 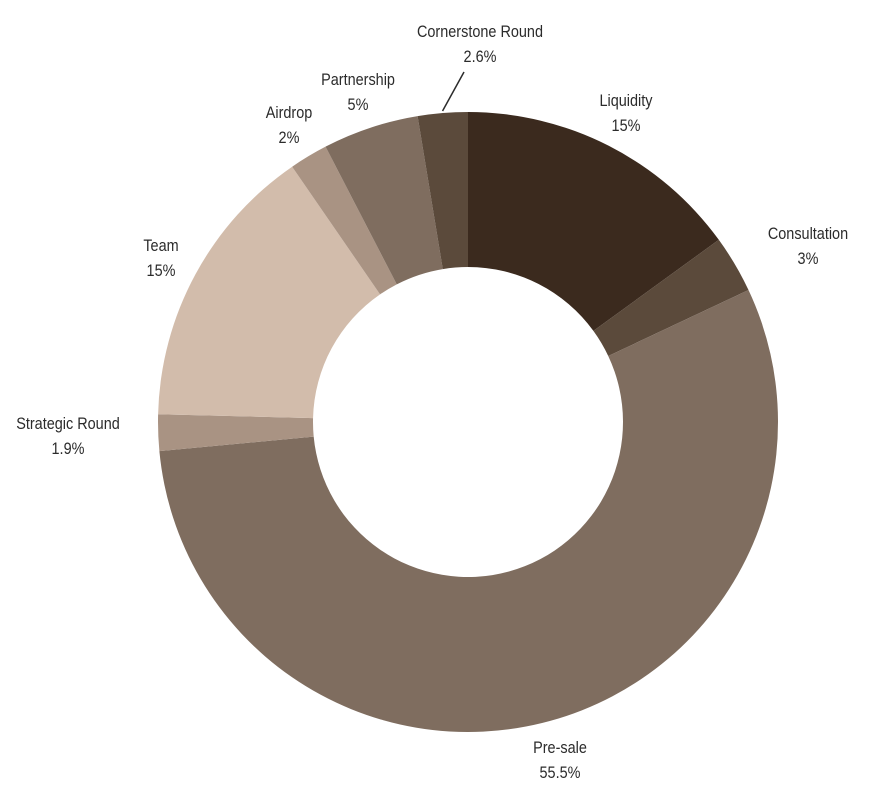 I want to click on slice-airdrop, so click(x=344, y=220).